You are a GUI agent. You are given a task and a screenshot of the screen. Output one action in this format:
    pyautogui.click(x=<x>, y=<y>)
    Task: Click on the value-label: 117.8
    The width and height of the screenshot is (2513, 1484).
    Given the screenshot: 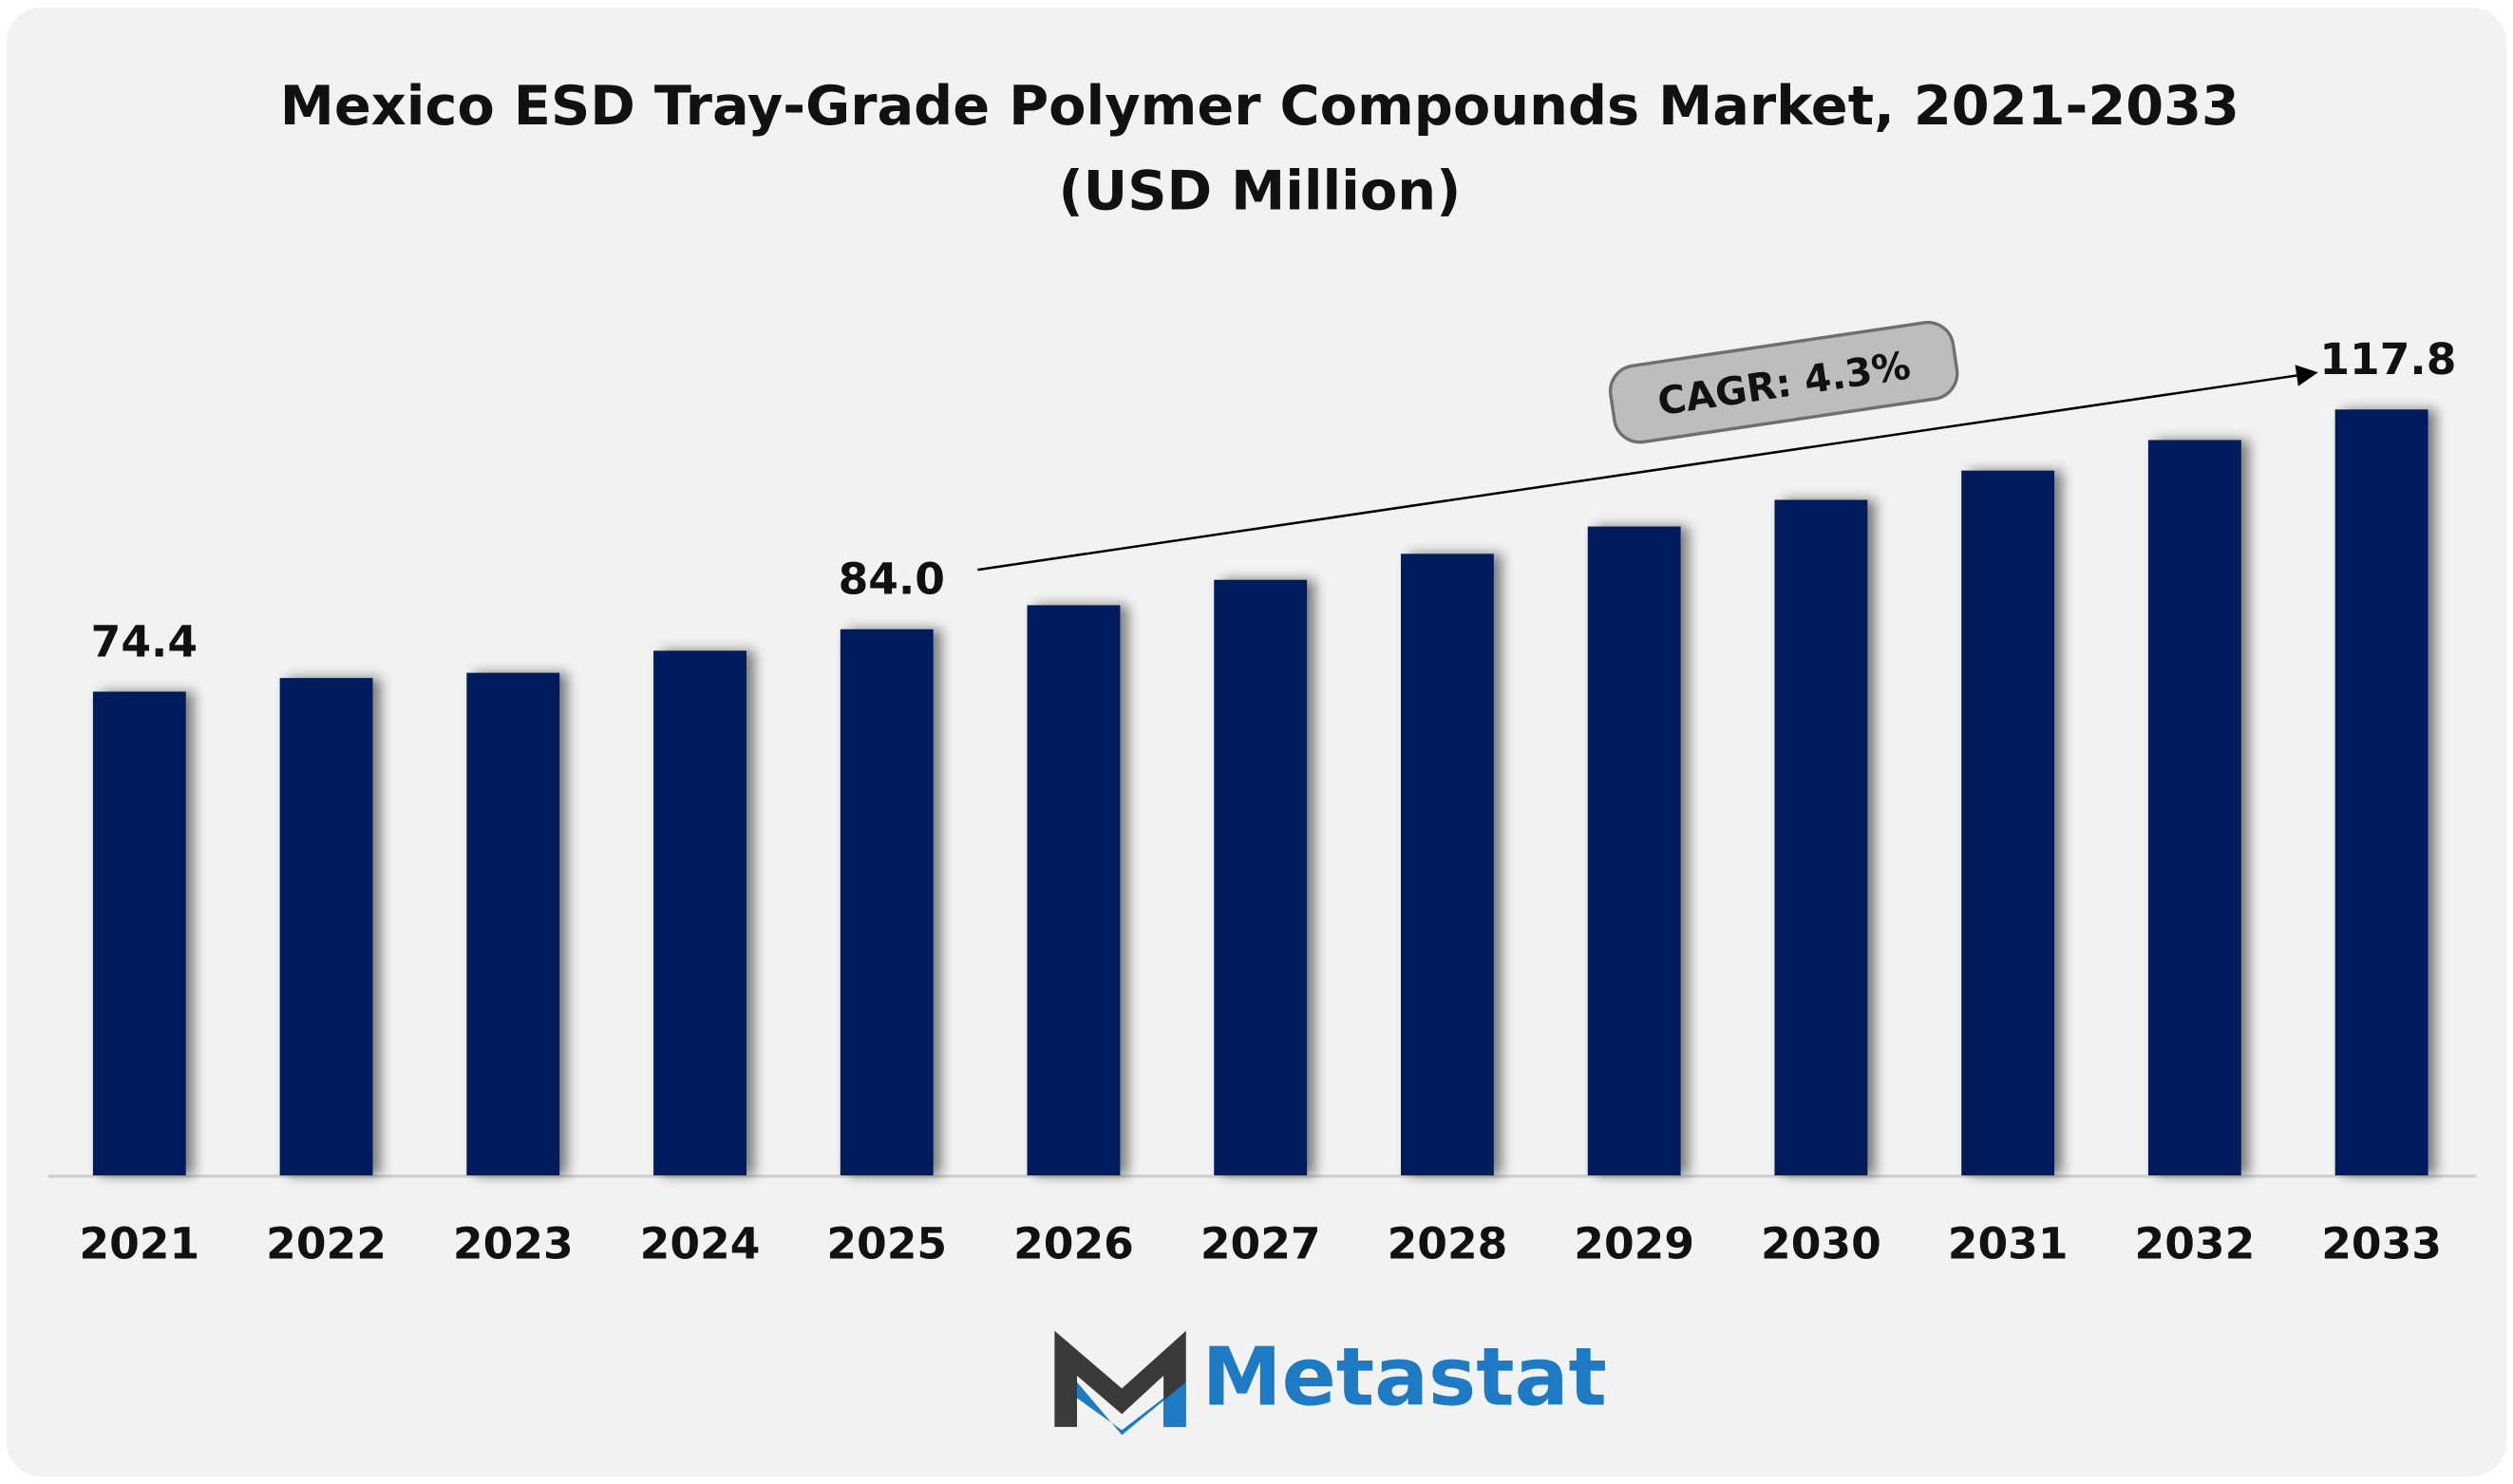 What is the action you would take?
    pyautogui.click(x=2388, y=359)
    